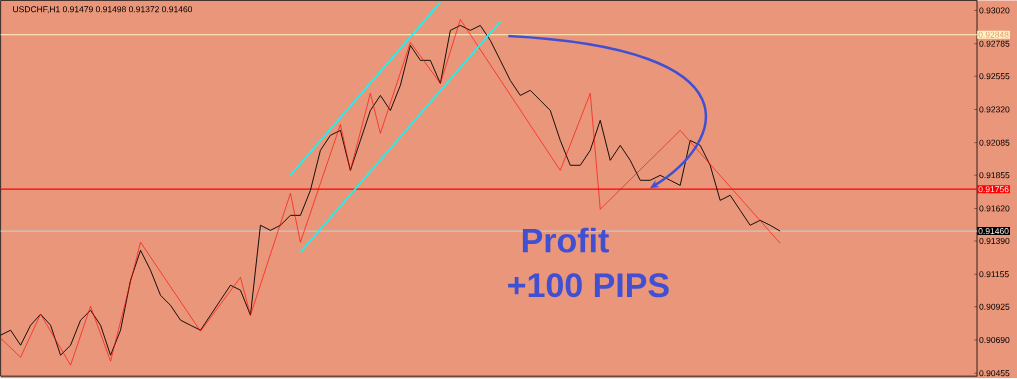  What do you see at coordinates (565, 240) in the screenshot?
I see `annotation: Profit` at bounding box center [565, 240].